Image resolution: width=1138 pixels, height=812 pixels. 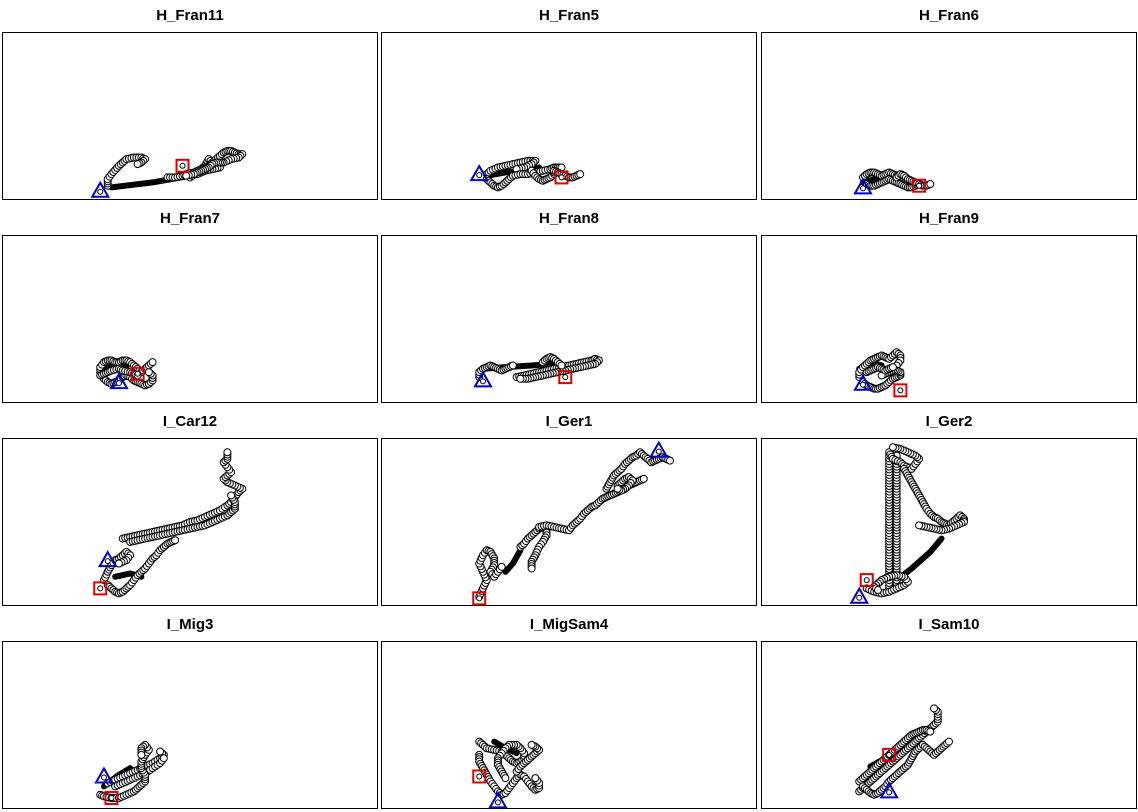 What do you see at coordinates (949, 15) in the screenshot?
I see `panel-title-h-fran6: H_Fran6` at bounding box center [949, 15].